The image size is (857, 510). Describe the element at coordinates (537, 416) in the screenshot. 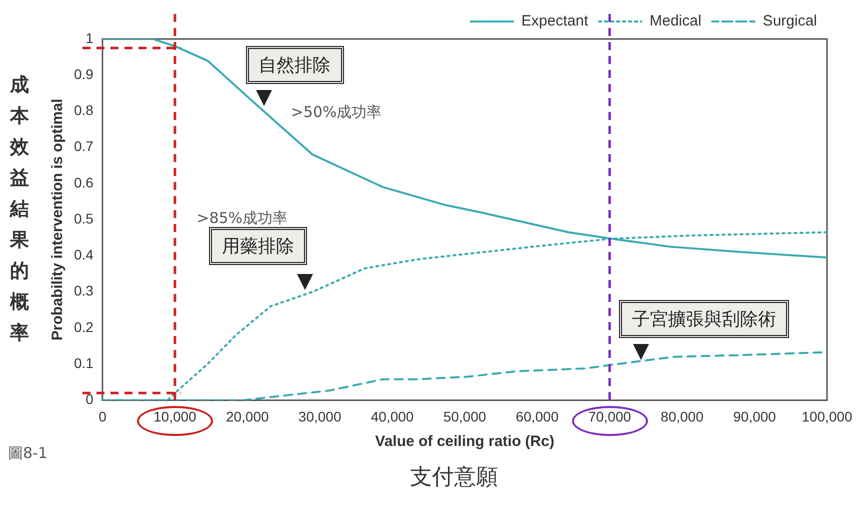

I see `x-tick-label: 60,000` at that location.